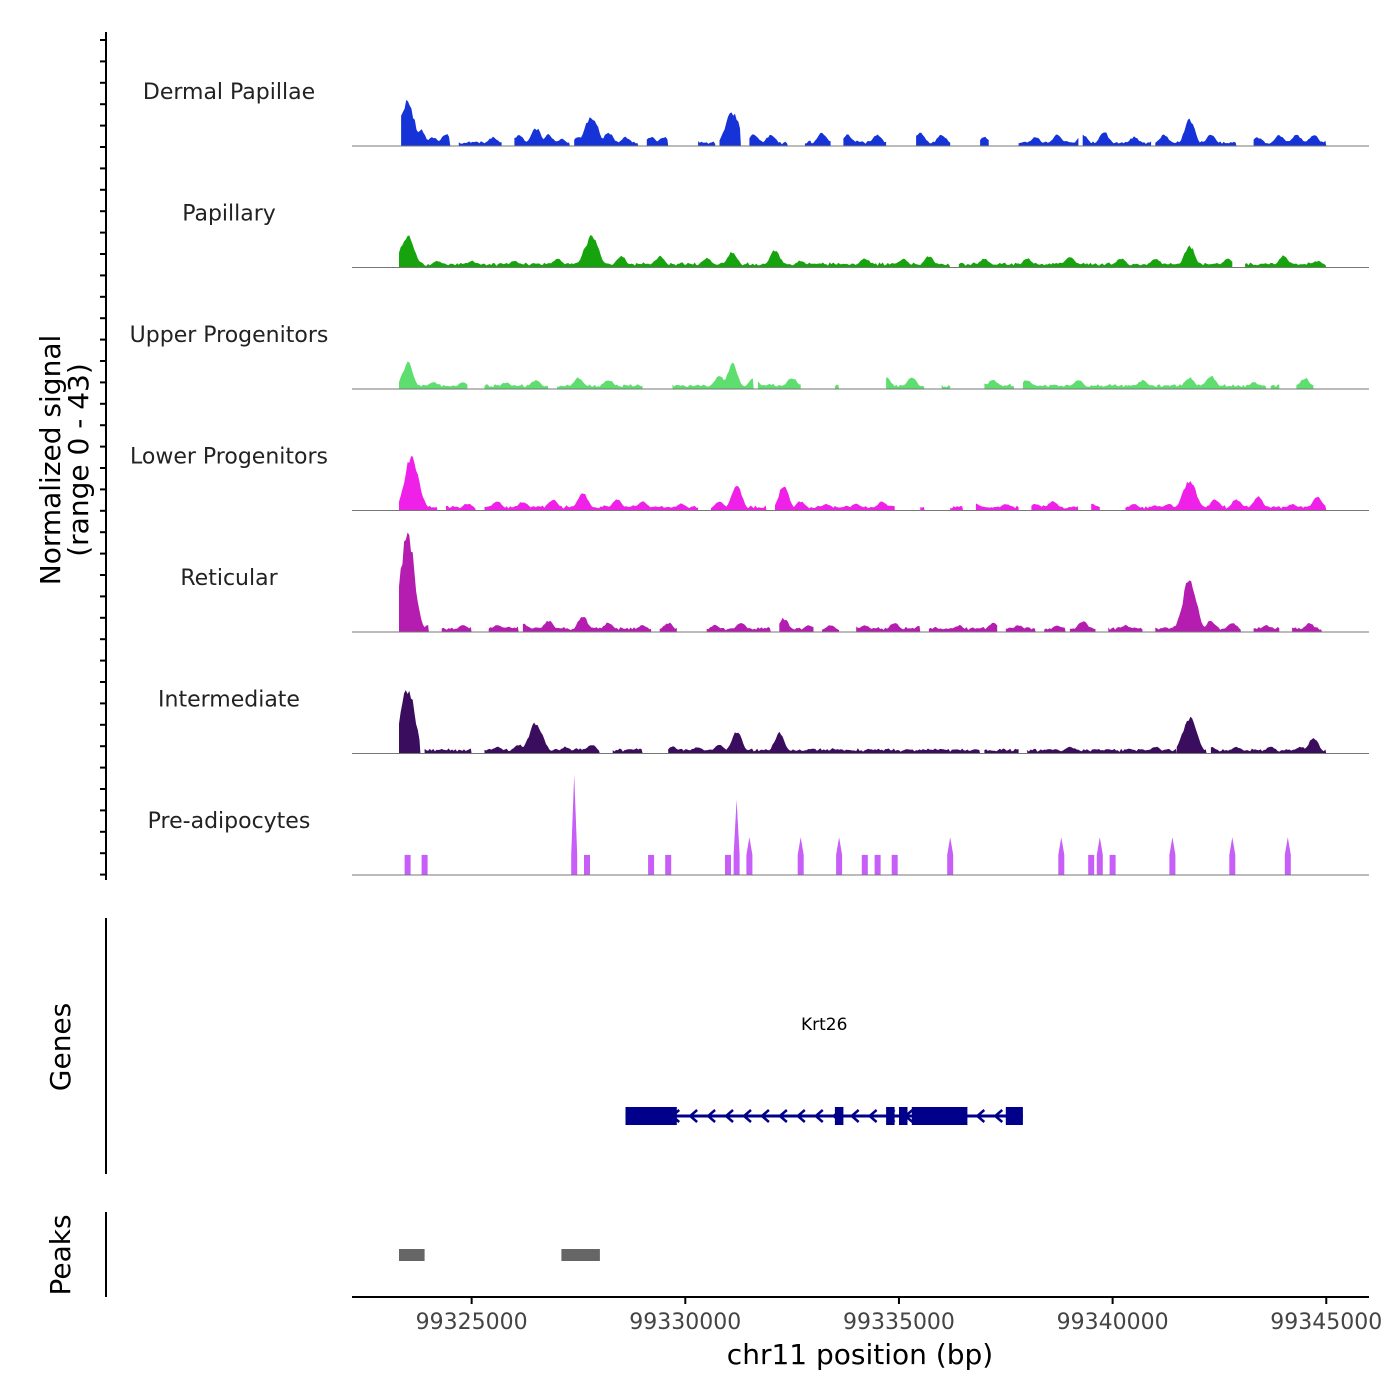 The height and width of the screenshot is (1400, 1400). What do you see at coordinates (758, 825) in the screenshot?
I see `track-pre-adipocytes: Pre-adipocytes` at bounding box center [758, 825].